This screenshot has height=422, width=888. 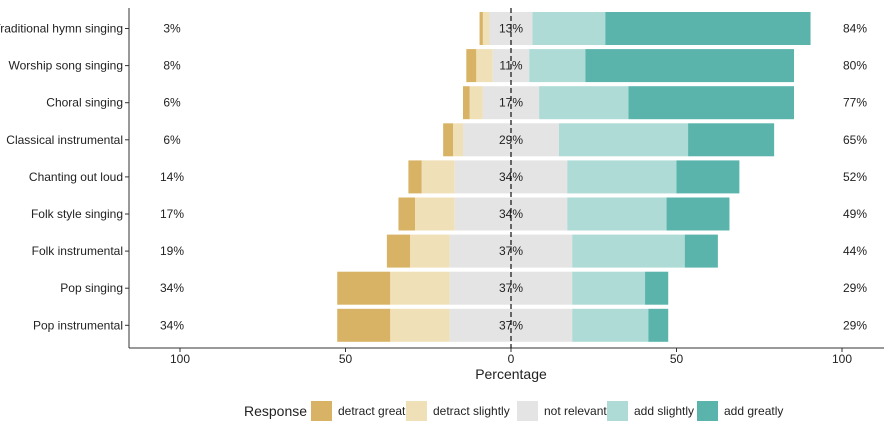 What do you see at coordinates (172, 66) in the screenshot?
I see `left-percent-label: 8%` at bounding box center [172, 66].